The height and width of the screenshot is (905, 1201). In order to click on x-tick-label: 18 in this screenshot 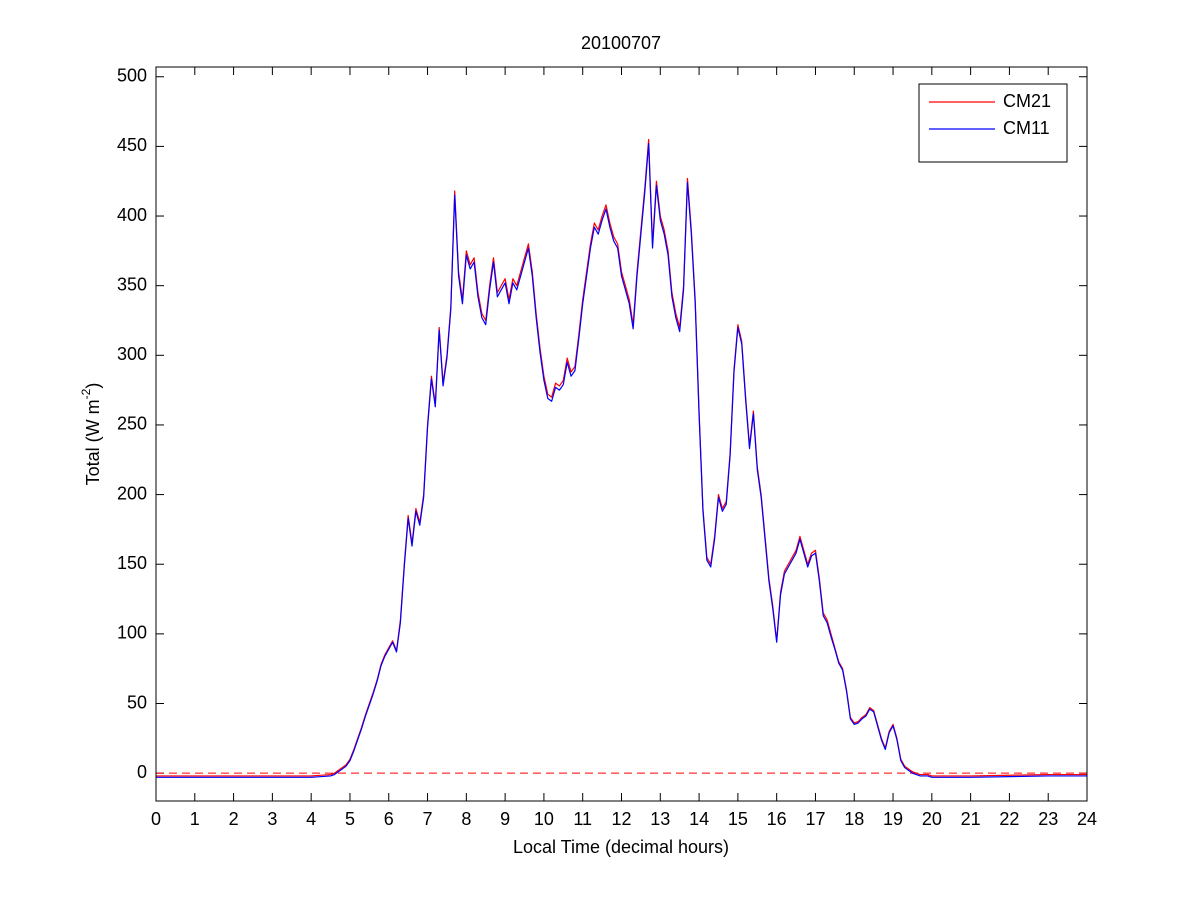, I will do `click(854, 819)`.